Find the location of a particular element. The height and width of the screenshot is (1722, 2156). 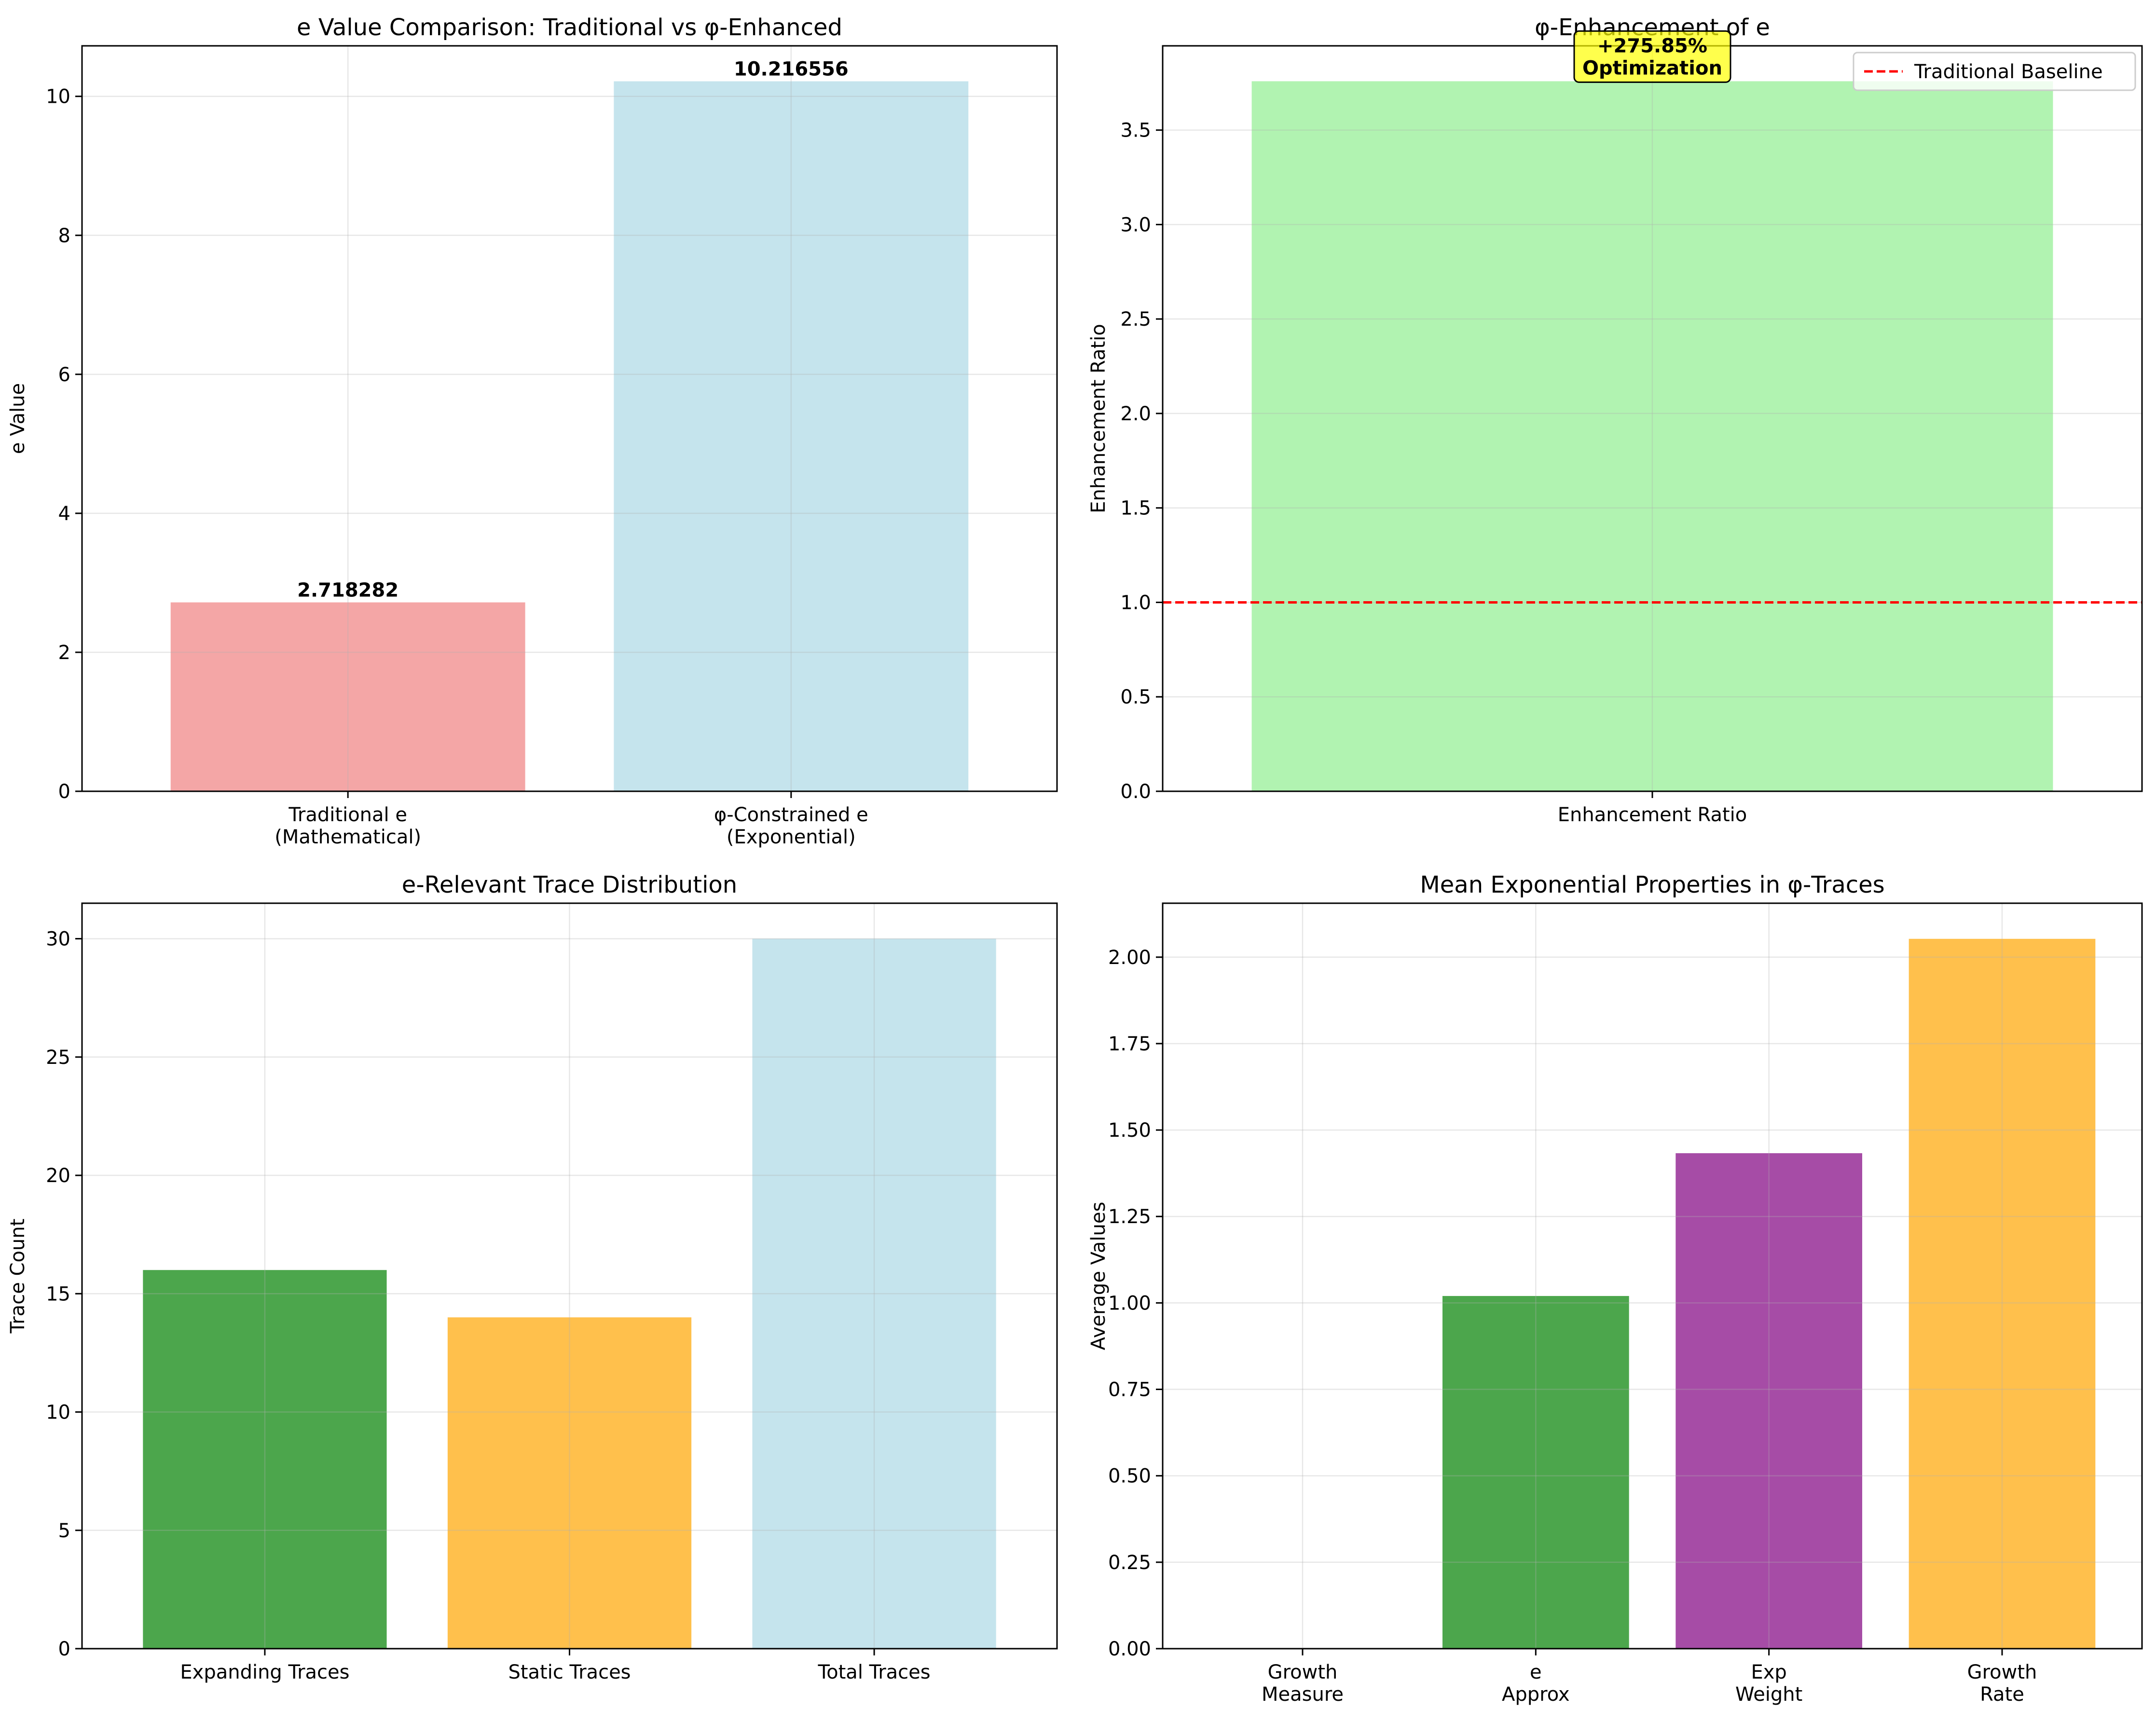

y-tick-label: 4 is located at coordinates (64, 514).